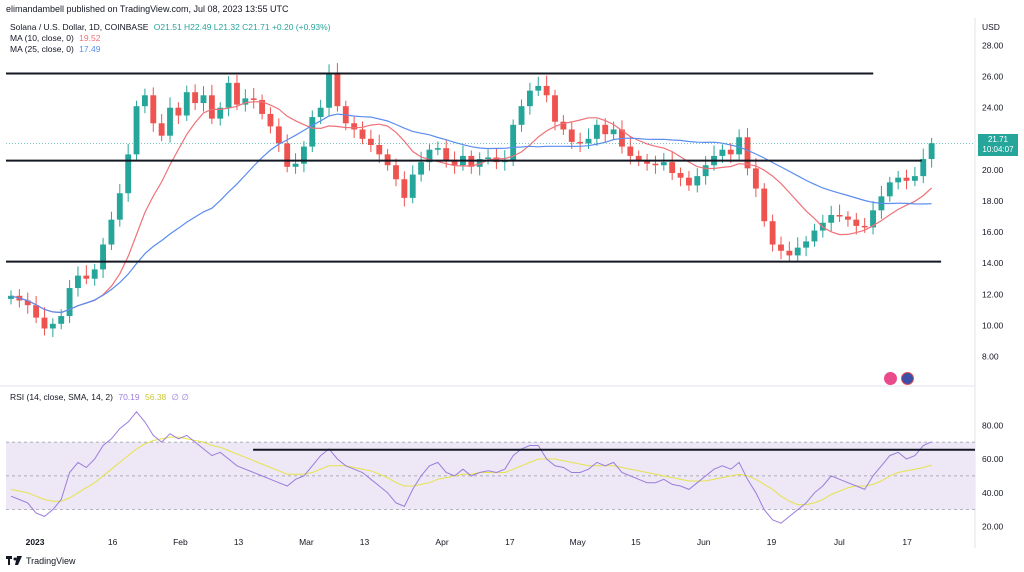  I want to click on x-tick-label: Jul, so click(839, 542).